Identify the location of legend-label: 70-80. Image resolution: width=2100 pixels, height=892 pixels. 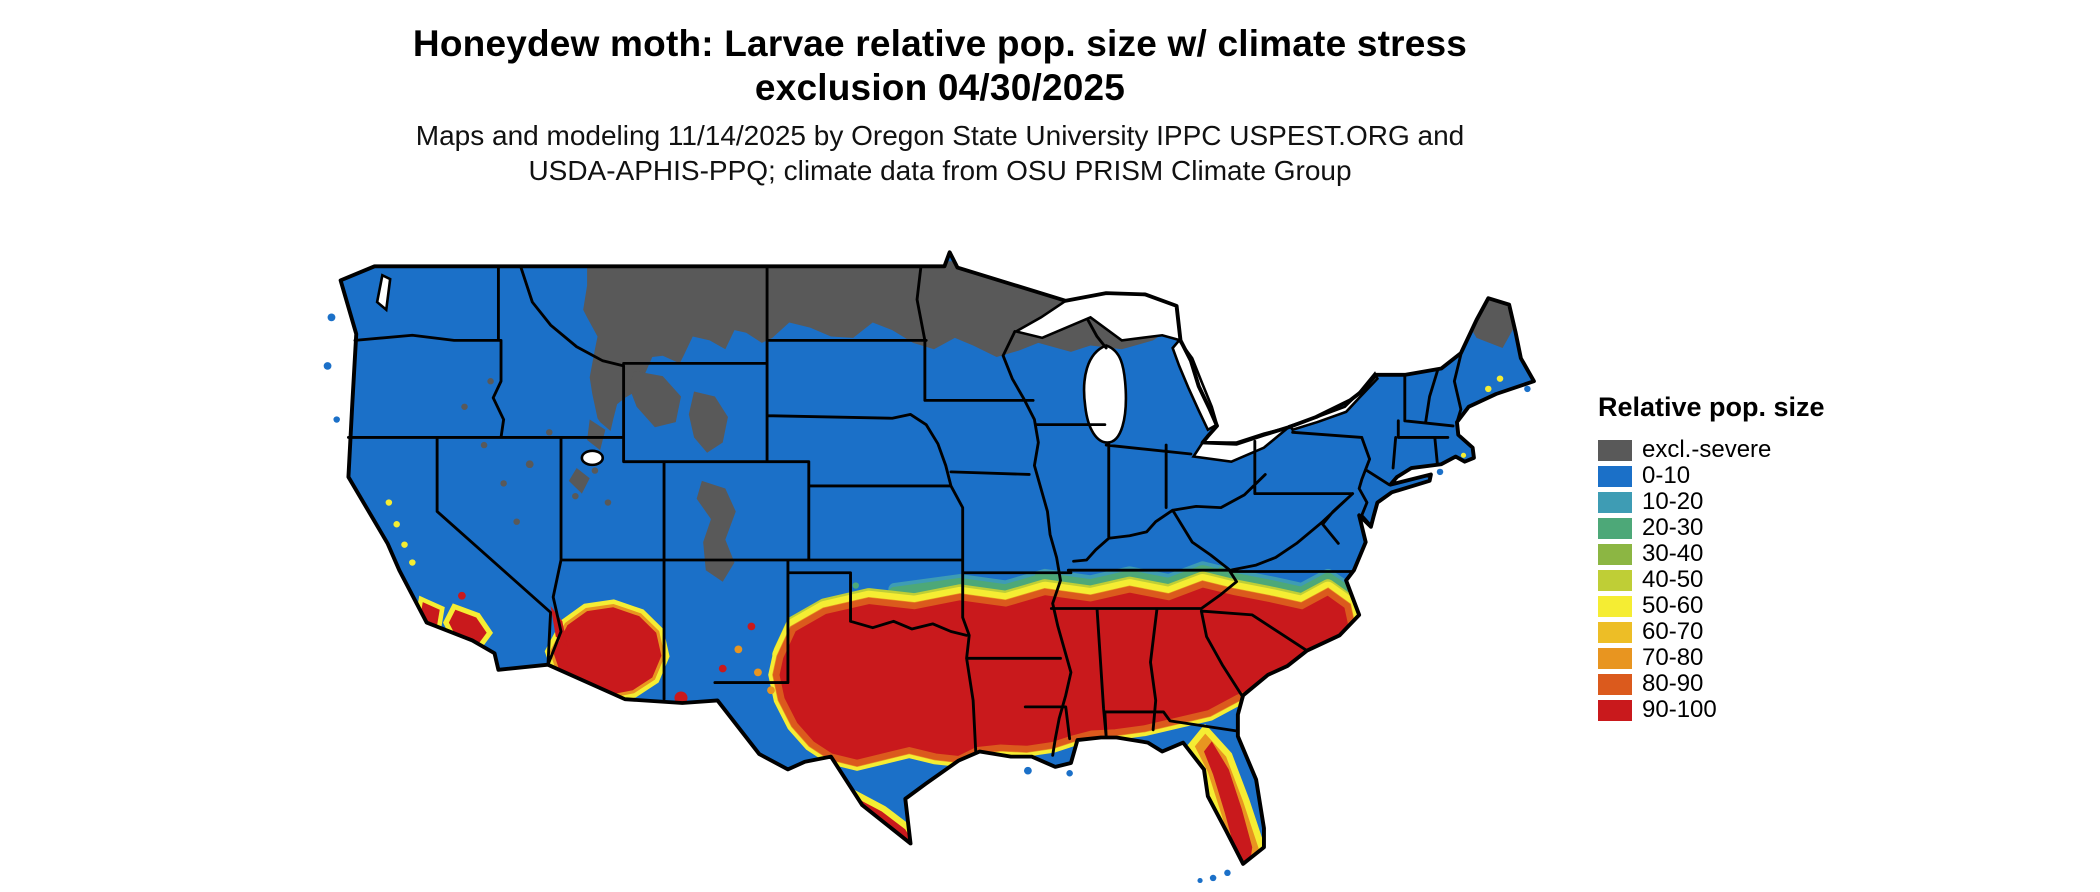
(1673, 657).